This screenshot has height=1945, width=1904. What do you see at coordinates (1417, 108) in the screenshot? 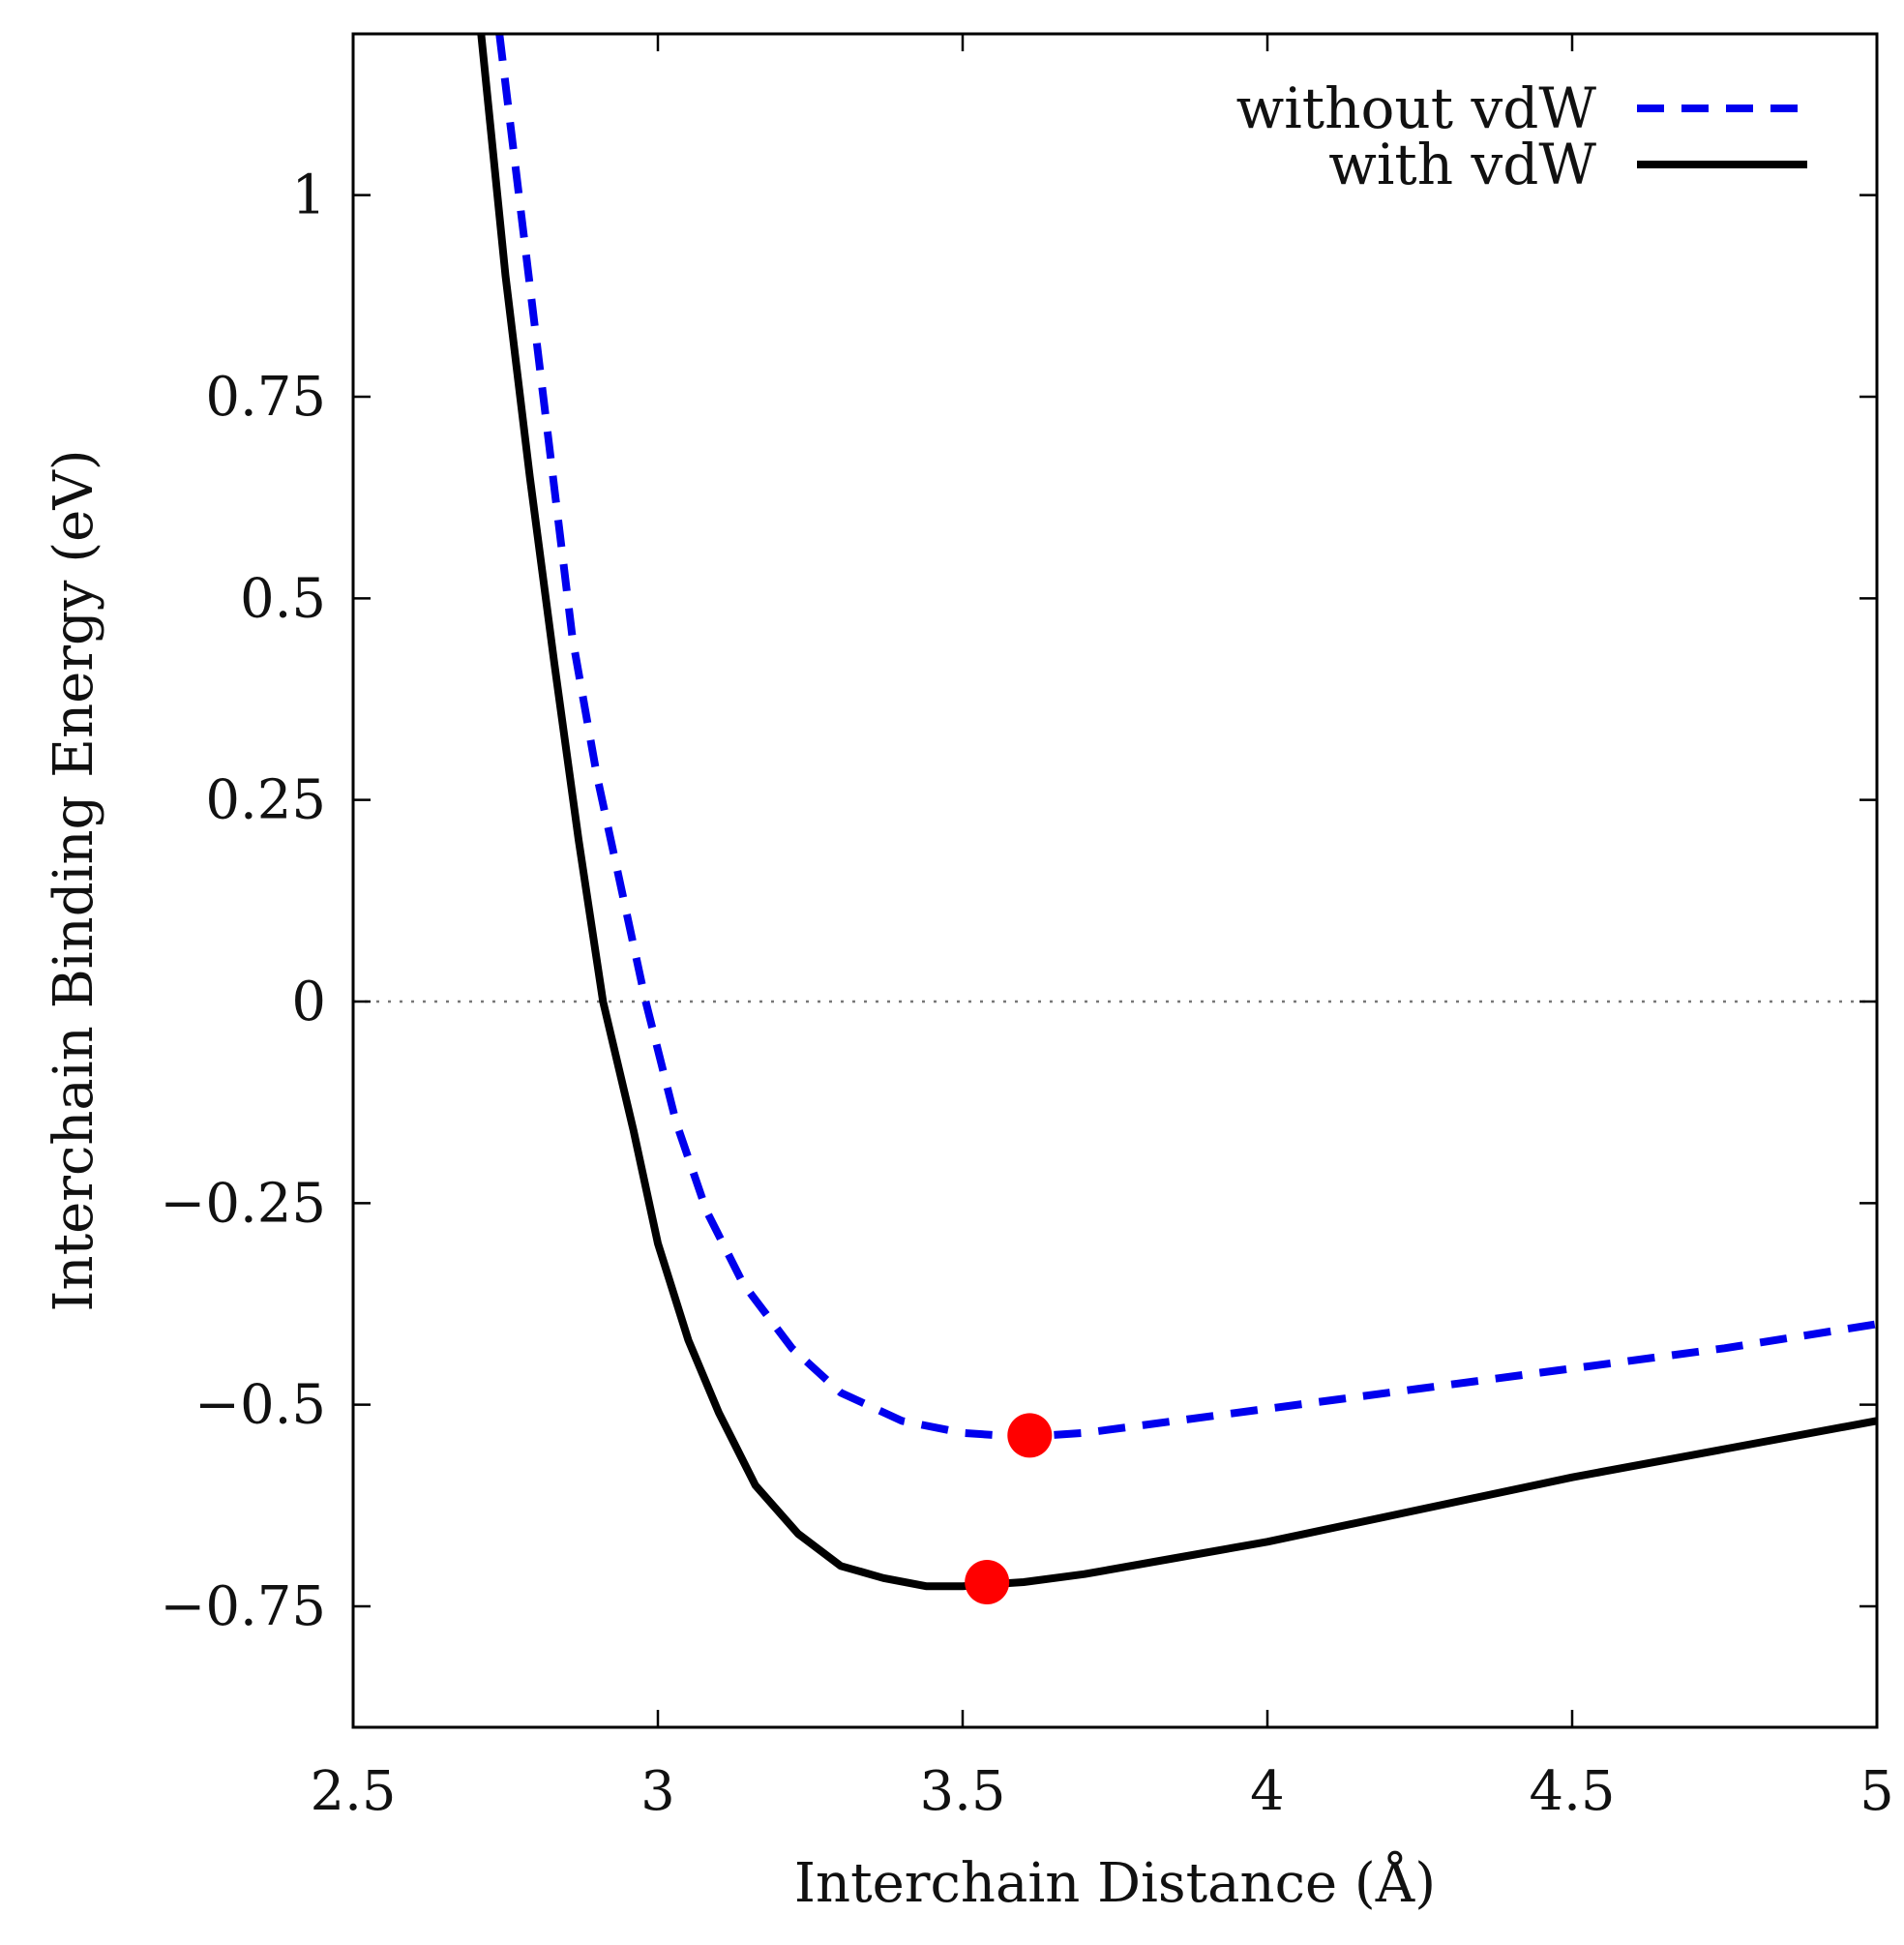
I see `legend-label-without-vdw: without vdW` at bounding box center [1417, 108].